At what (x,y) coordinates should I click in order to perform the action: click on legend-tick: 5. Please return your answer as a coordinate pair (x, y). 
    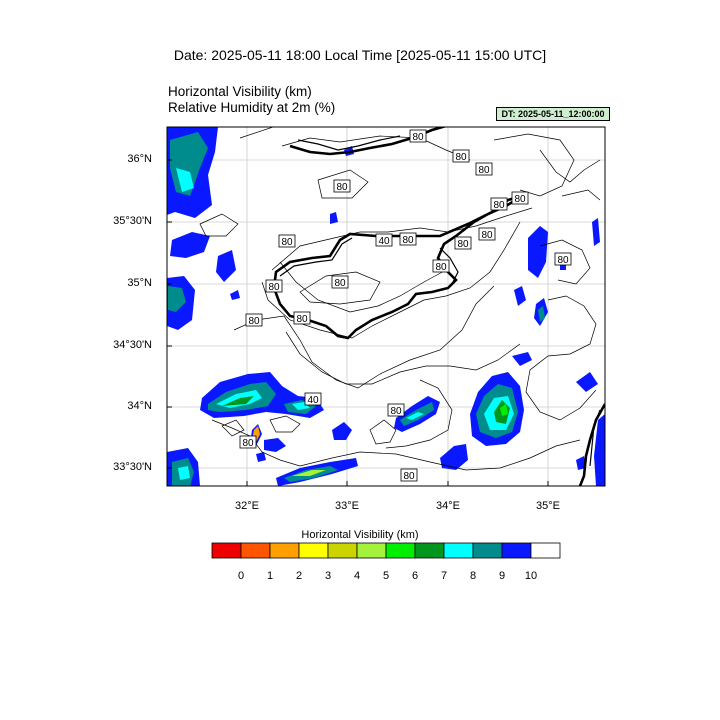
    Looking at the image, I should click on (386, 576).